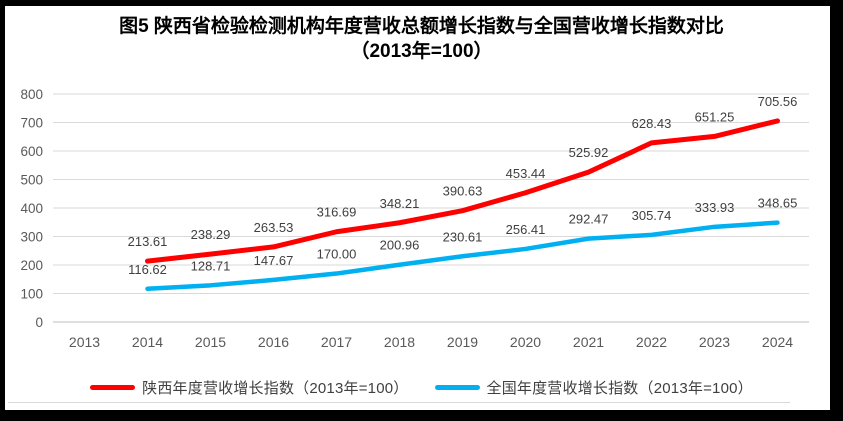 The width and height of the screenshot is (843, 421). Describe the element at coordinates (336, 342) in the screenshot. I see `x-tick-label: 2017` at that location.